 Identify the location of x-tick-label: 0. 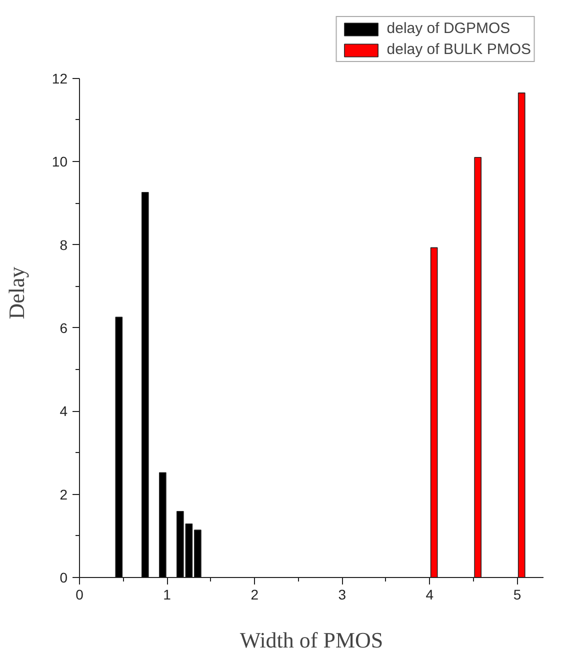
(80, 594).